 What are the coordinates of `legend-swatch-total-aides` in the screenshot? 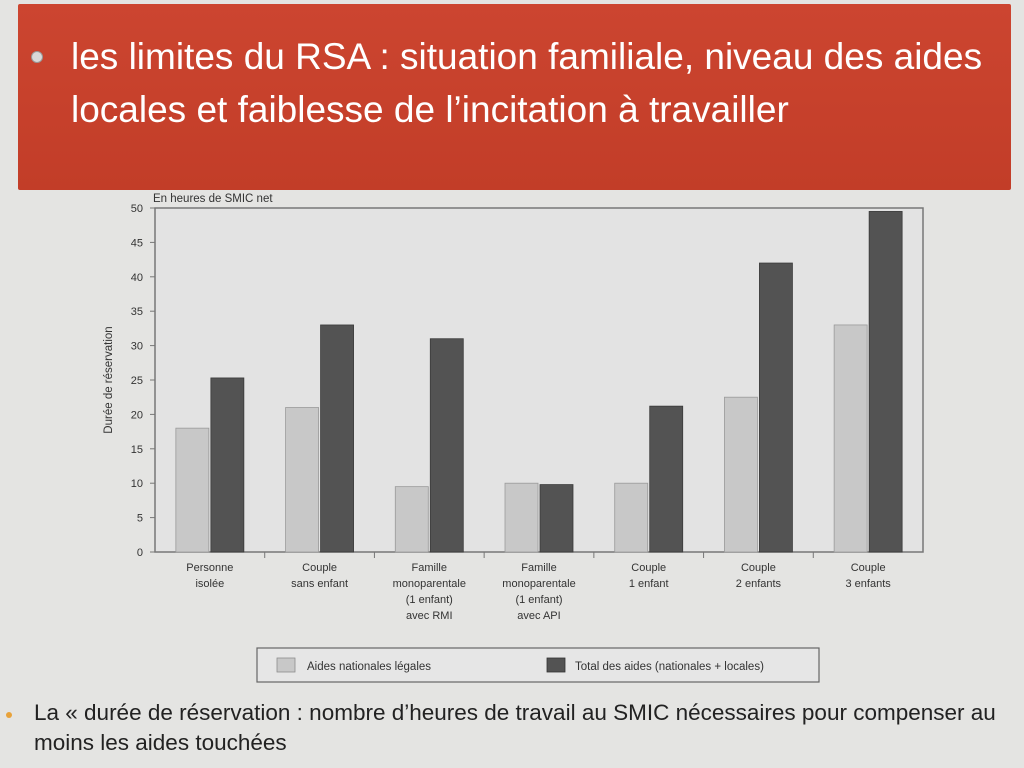 It's located at (556, 665).